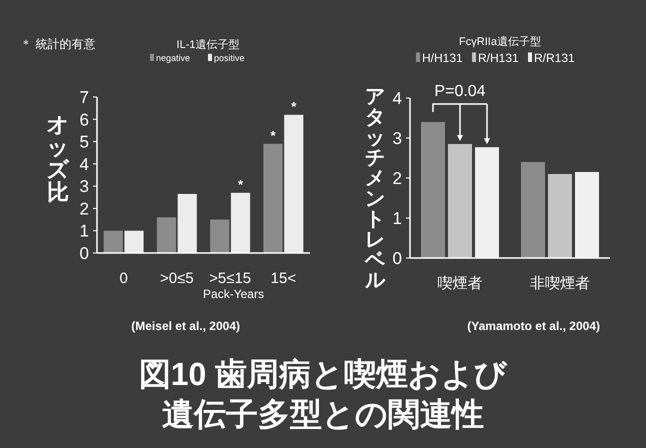 Image resolution: width=646 pixels, height=448 pixels. Describe the element at coordinates (173, 58) in the screenshot. I see `legend-label: negative` at that location.